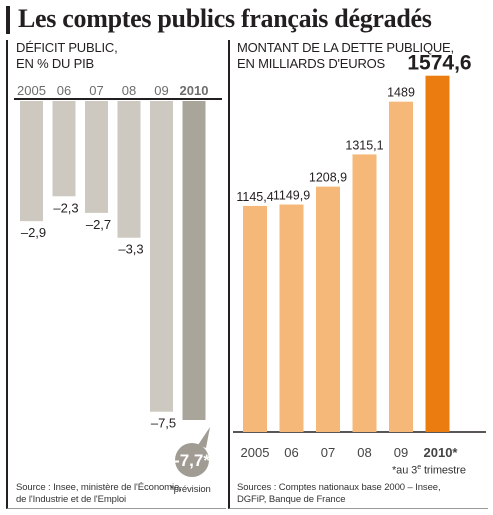 The width and height of the screenshot is (493, 515). I want to click on deficit-data-label: –2,7, so click(98, 224).